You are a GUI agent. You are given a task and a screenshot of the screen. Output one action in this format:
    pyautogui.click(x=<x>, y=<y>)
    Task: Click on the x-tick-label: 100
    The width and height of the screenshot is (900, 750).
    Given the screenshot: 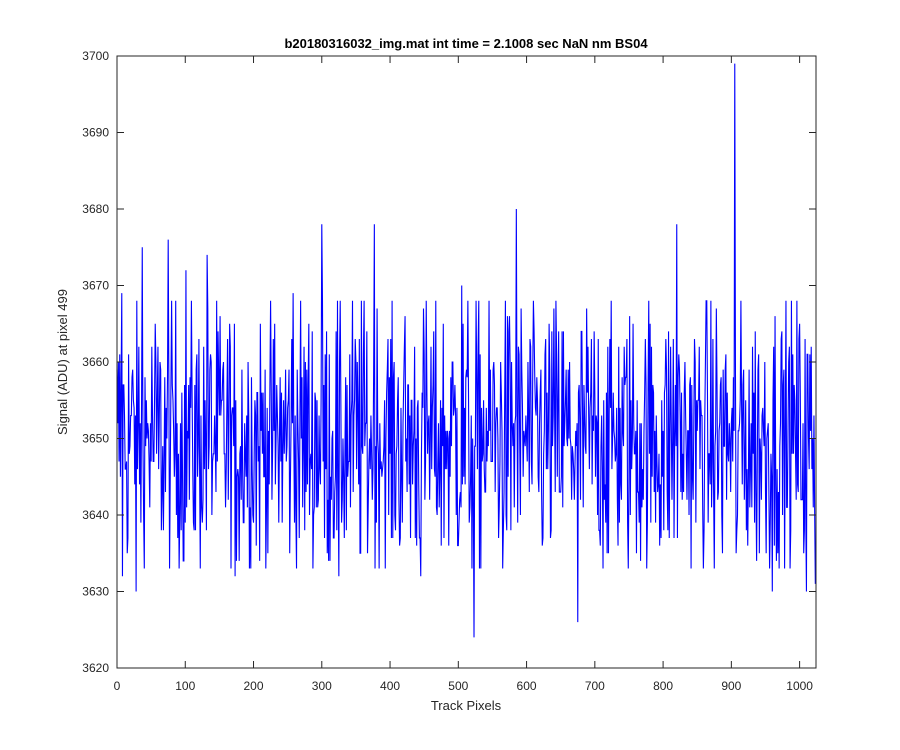 What is the action you would take?
    pyautogui.click(x=185, y=686)
    